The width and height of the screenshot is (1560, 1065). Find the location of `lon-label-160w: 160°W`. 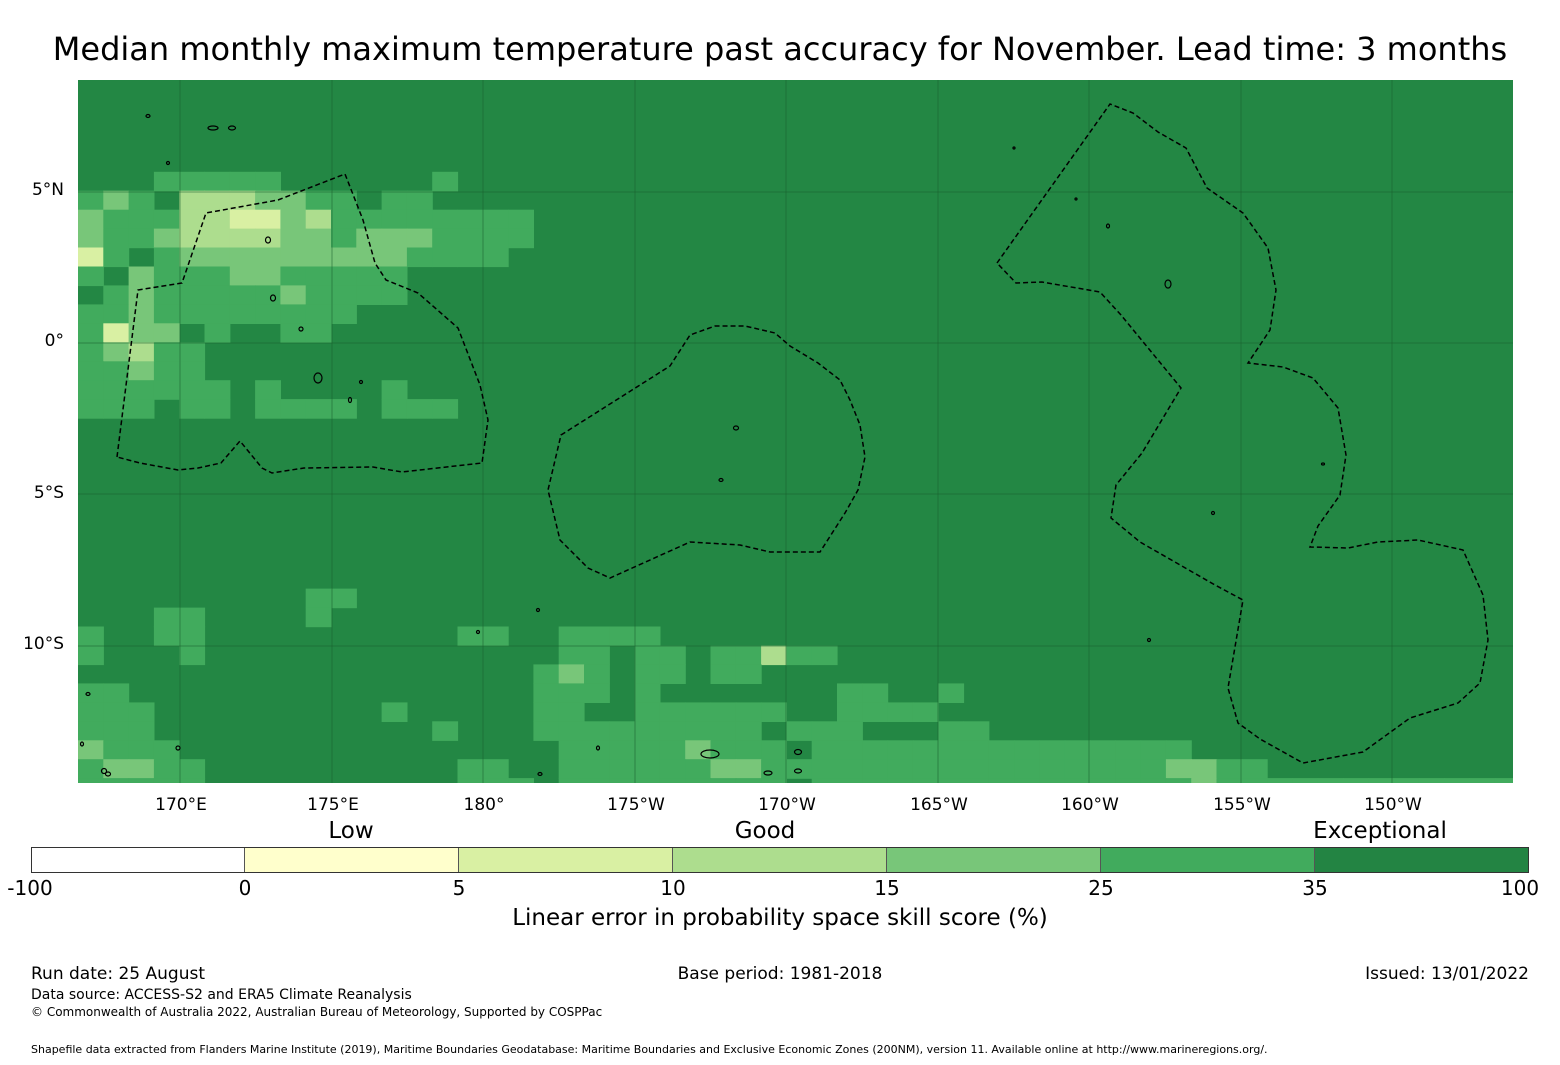

lon-label-160w: 160°W is located at coordinates (1090, 805).